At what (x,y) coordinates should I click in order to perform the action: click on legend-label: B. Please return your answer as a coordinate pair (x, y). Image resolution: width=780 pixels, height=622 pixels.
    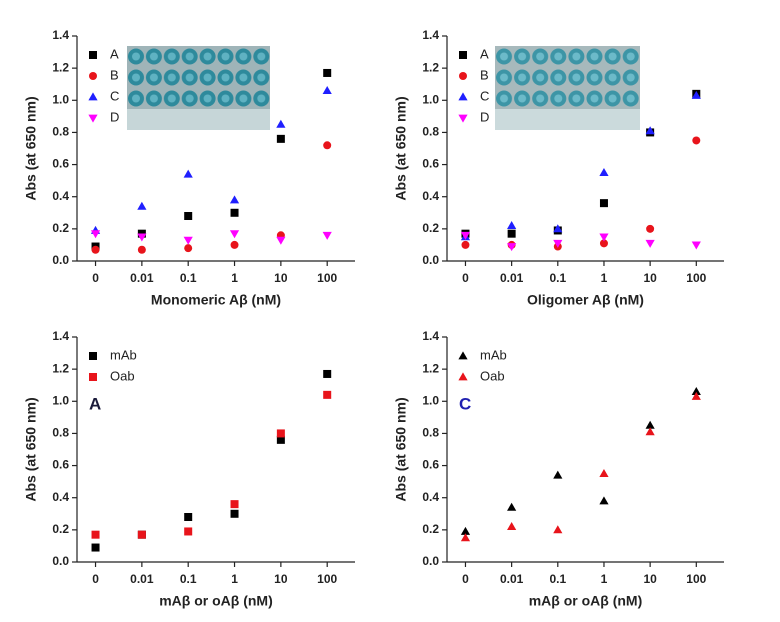
    Looking at the image, I should click on (484, 74).